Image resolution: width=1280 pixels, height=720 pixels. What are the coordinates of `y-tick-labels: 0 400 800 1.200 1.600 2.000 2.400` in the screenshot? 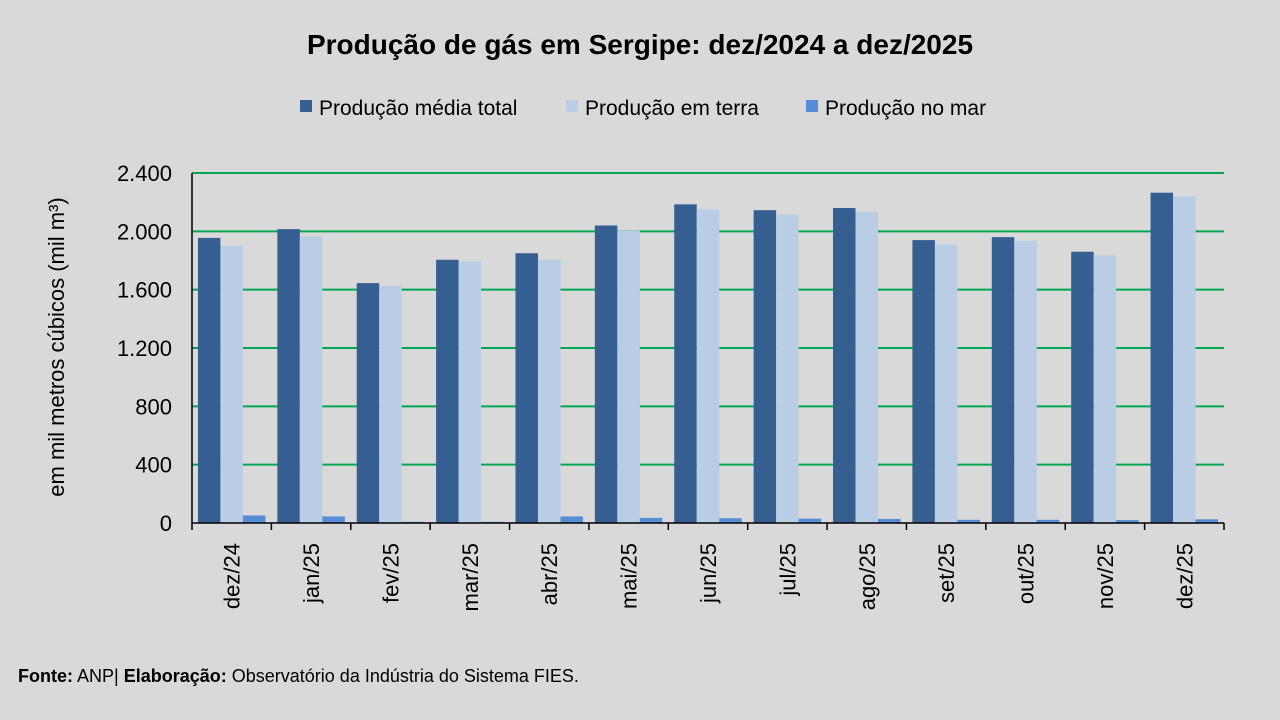 It's located at (144, 348).